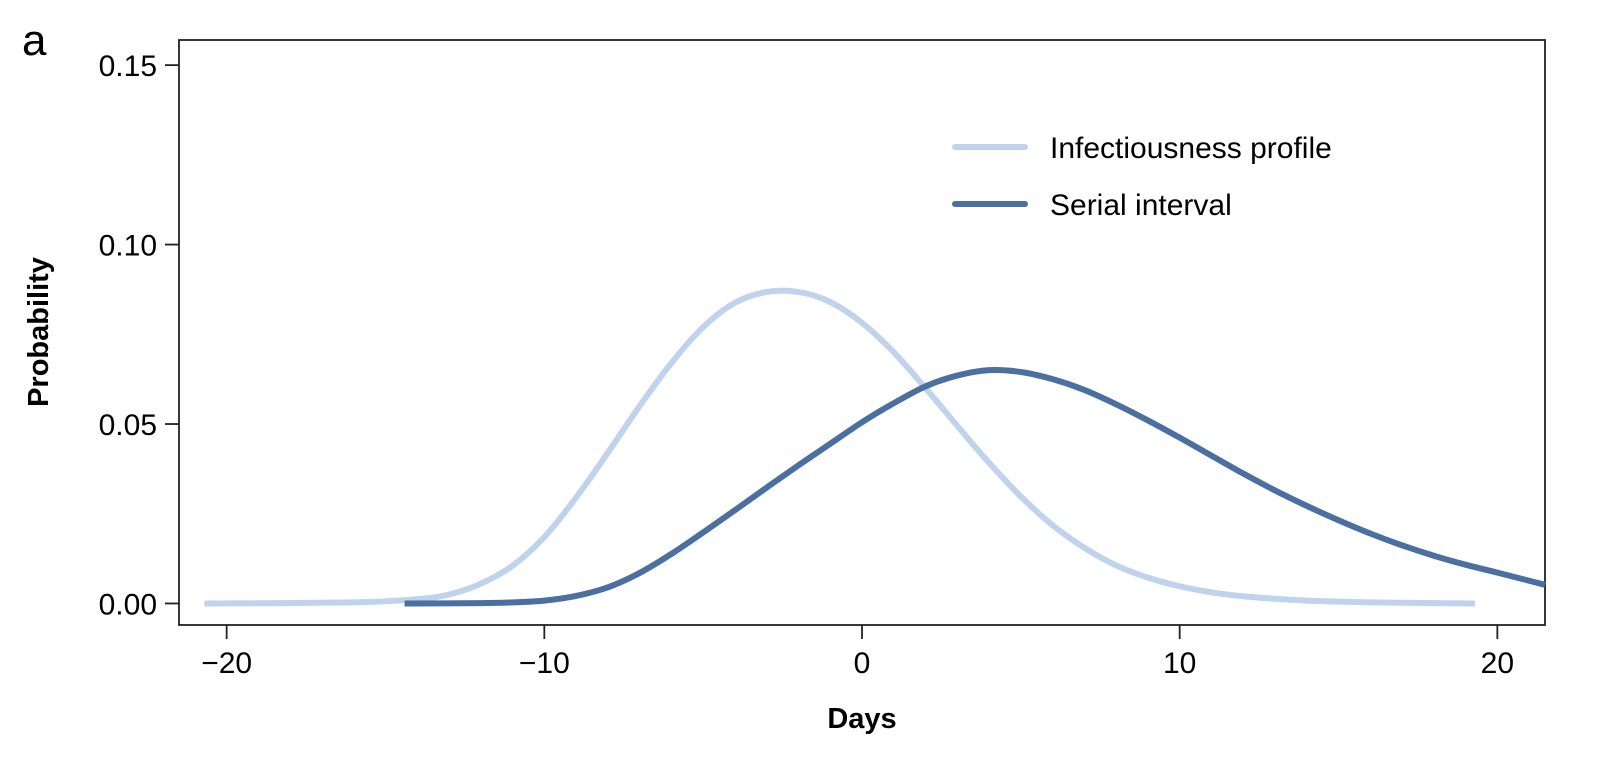 The width and height of the screenshot is (1605, 765). I want to click on x-tick-label: 10, so click(1179, 663).